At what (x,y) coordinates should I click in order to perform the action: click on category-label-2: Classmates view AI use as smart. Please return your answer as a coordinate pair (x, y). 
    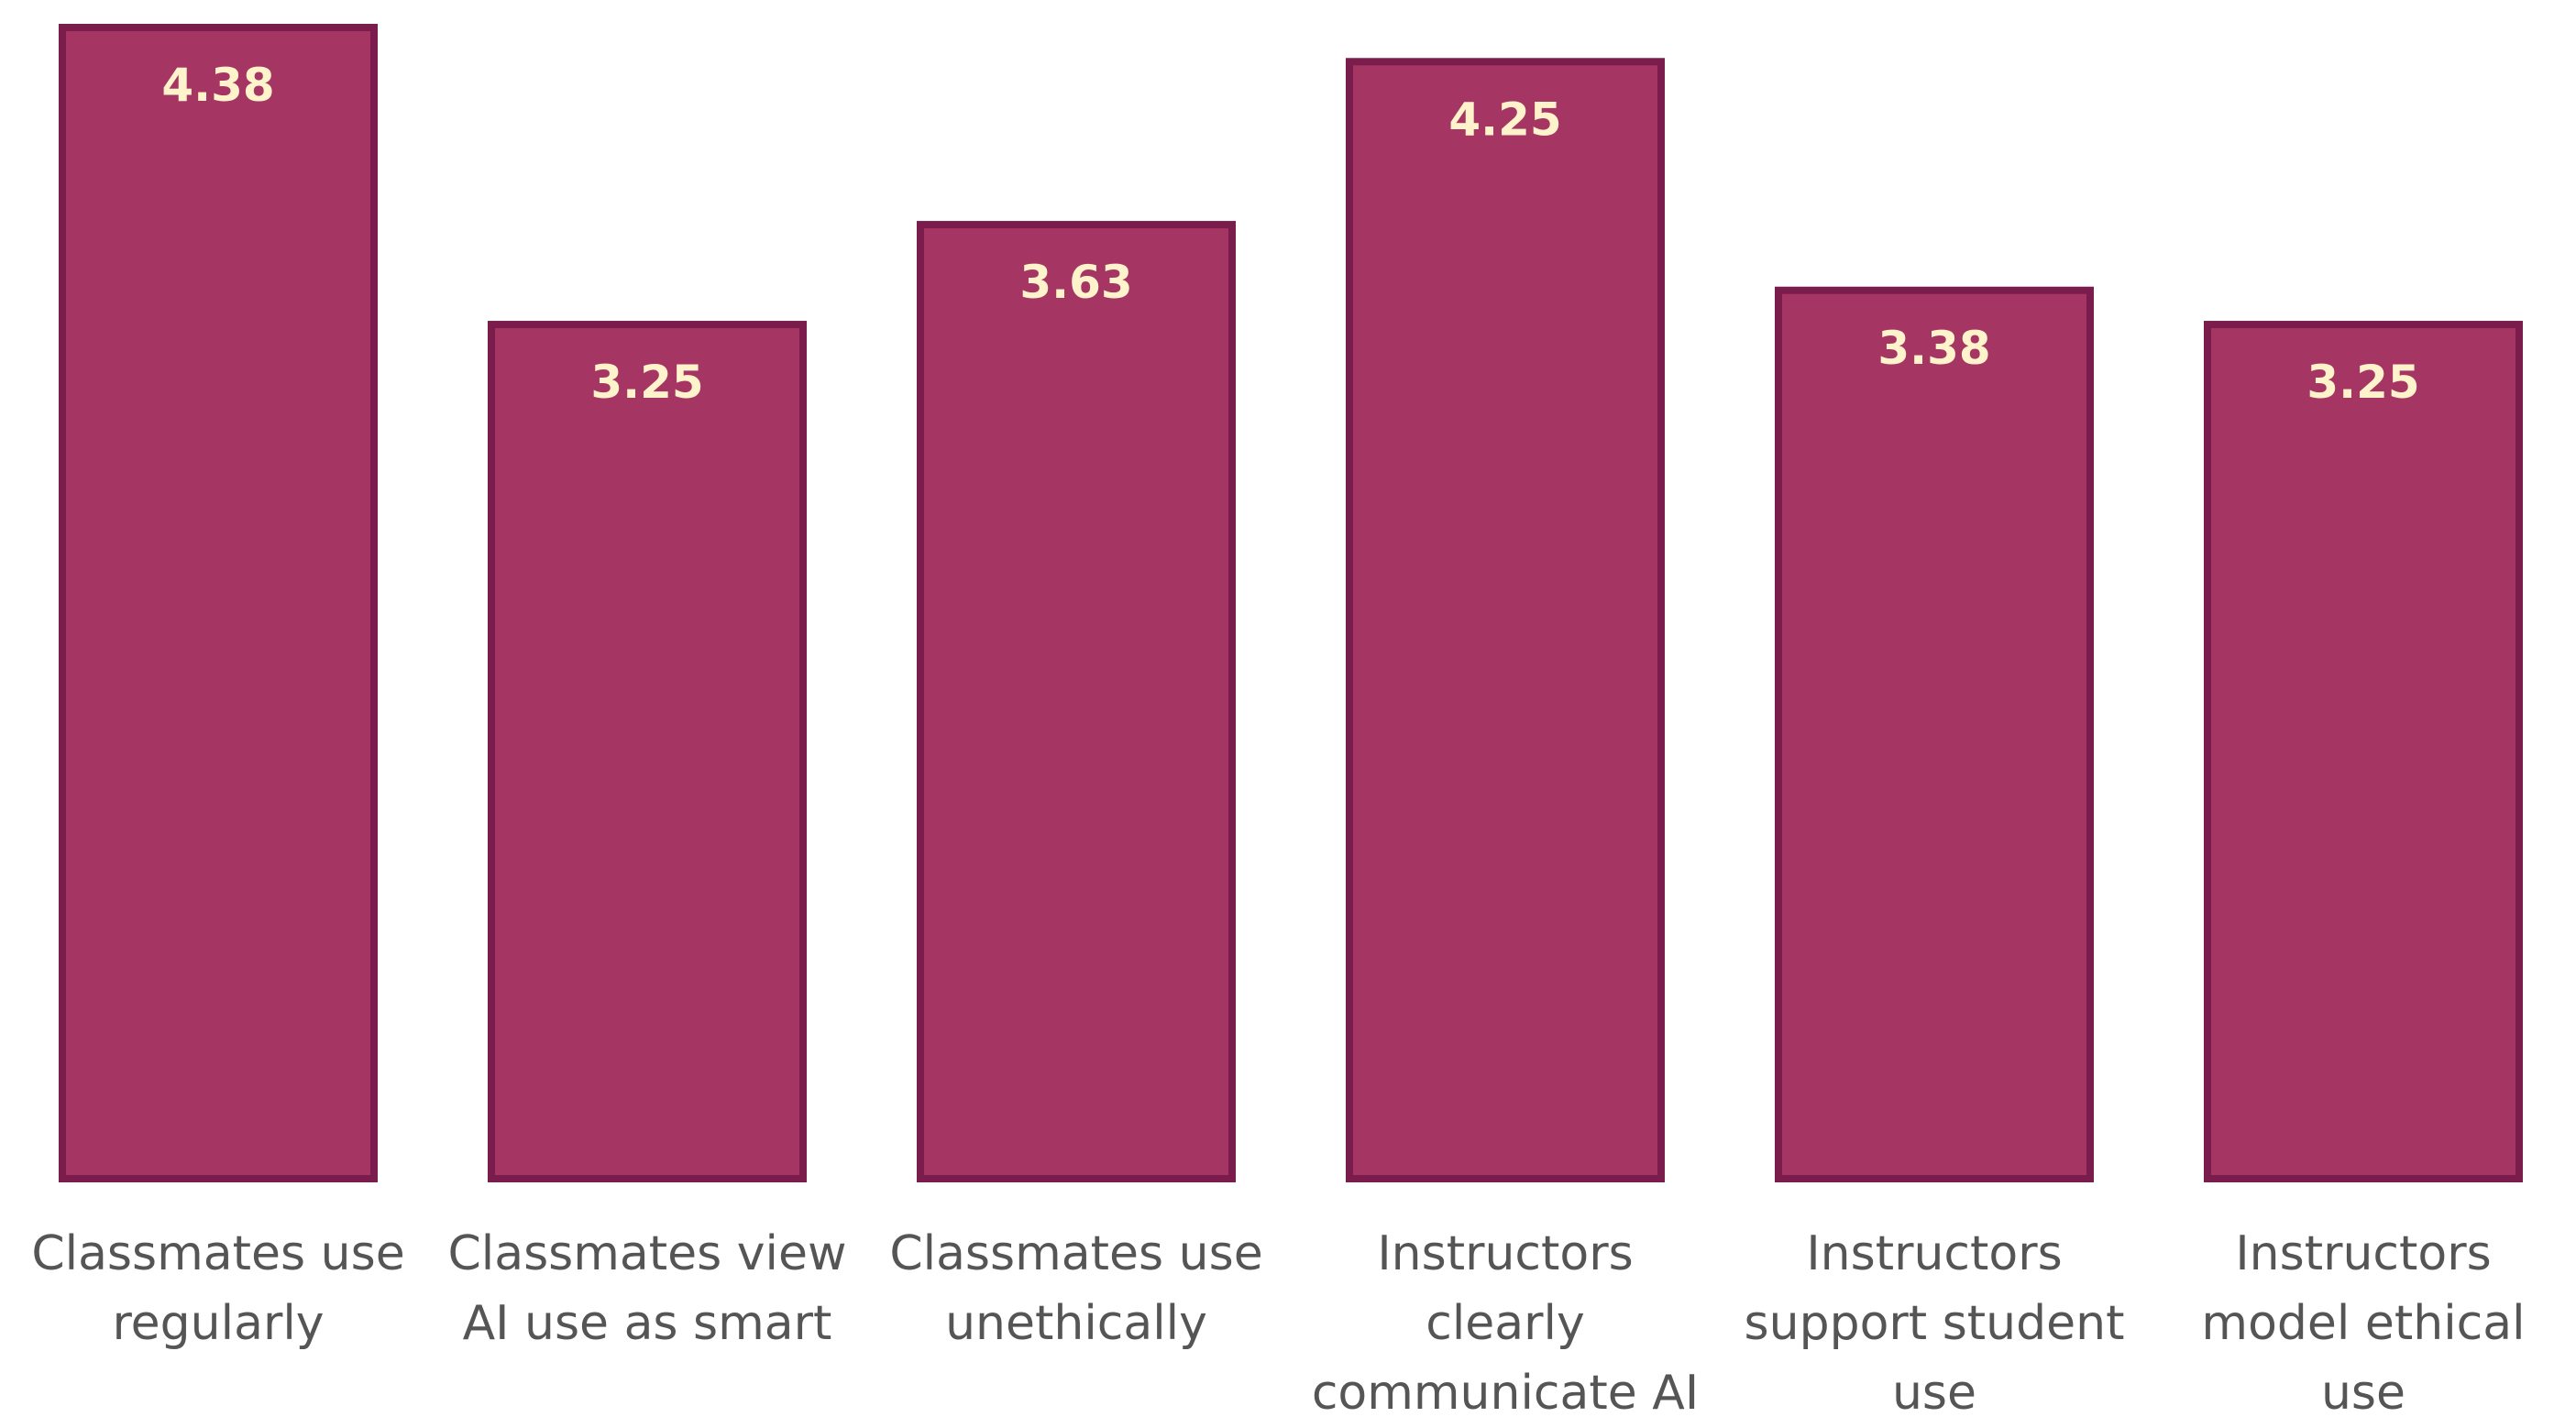
    Looking at the image, I should click on (647, 1288).